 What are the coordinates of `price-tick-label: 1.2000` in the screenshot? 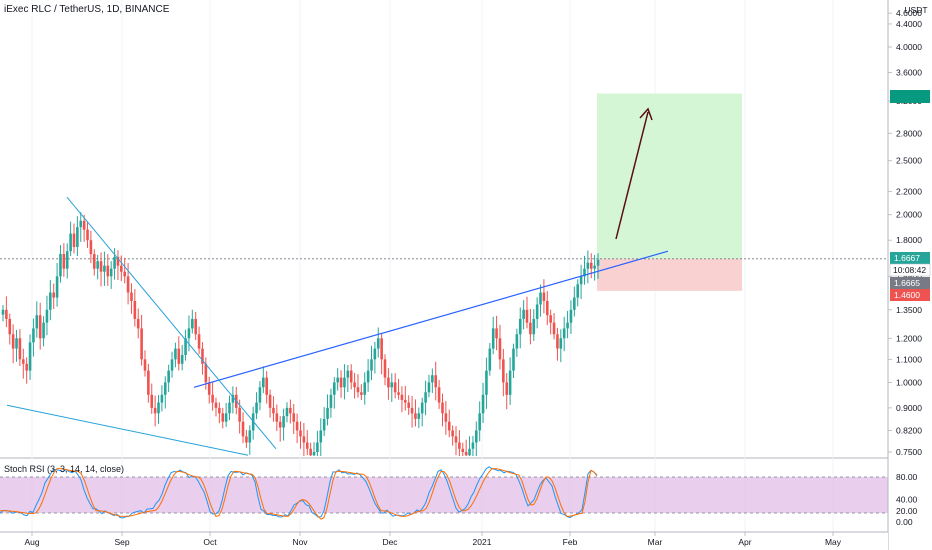 It's located at (909, 338).